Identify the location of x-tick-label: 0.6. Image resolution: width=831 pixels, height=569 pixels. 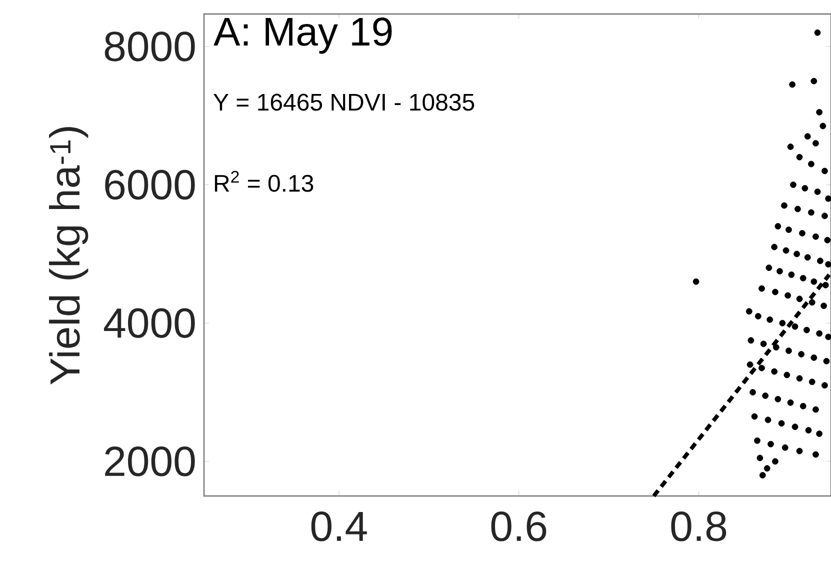
(518, 527).